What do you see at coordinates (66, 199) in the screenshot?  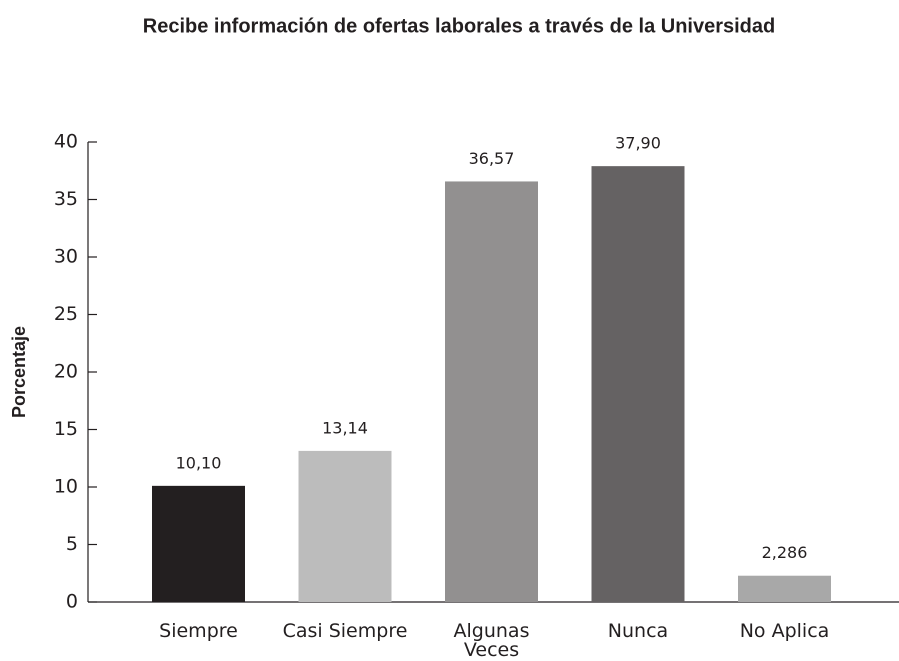 I see `y-tick-label: 35` at bounding box center [66, 199].